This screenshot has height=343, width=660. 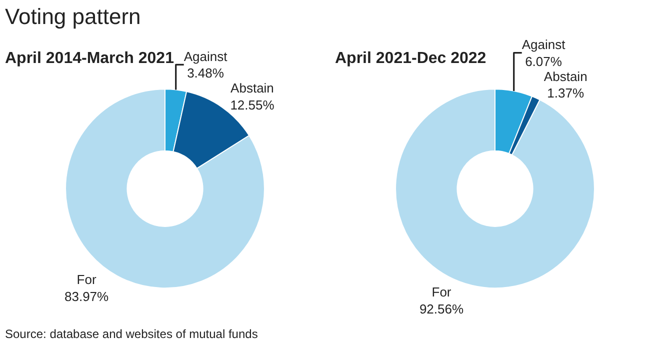 I want to click on text: April 2021-Dec 2022, so click(x=410, y=58).